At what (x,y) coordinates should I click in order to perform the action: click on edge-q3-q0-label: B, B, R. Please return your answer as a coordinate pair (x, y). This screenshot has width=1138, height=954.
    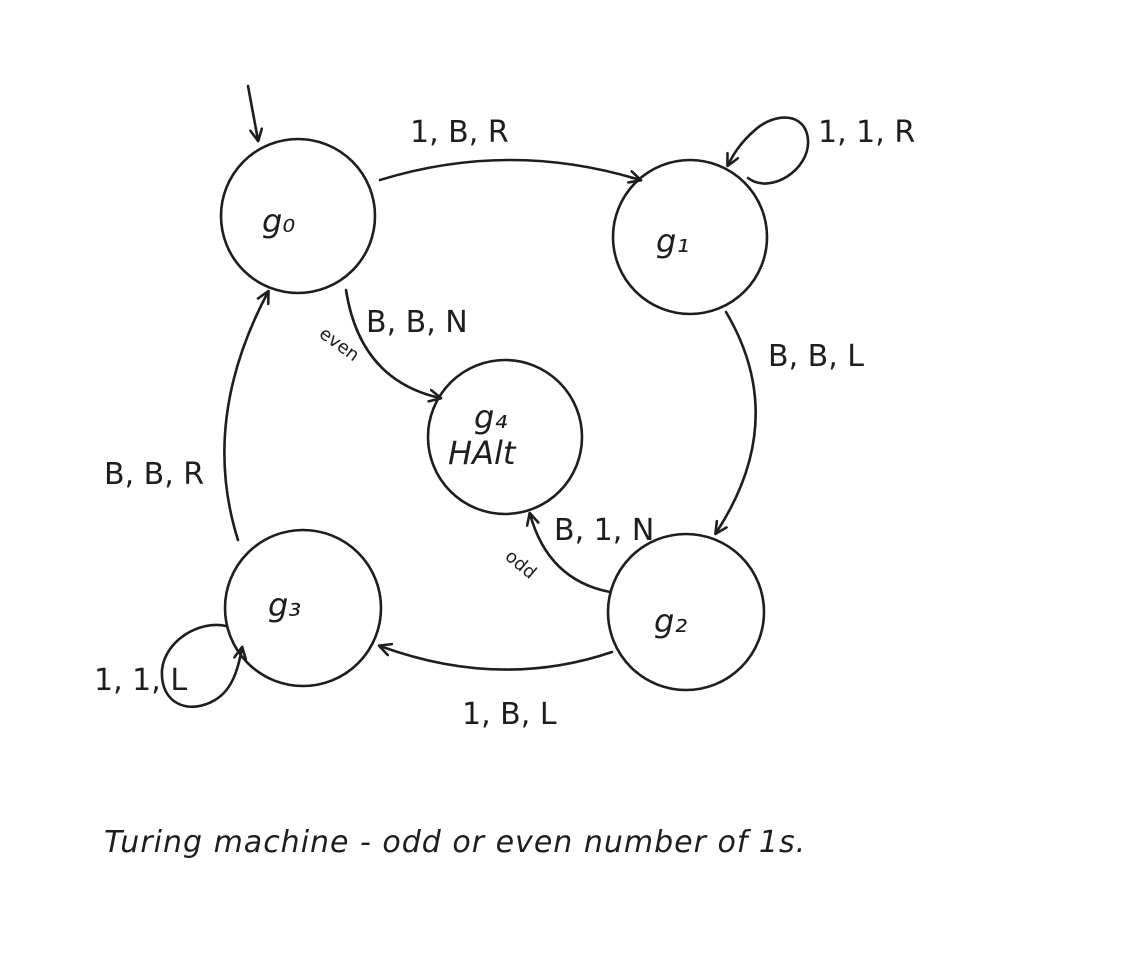
    Looking at the image, I should click on (154, 474).